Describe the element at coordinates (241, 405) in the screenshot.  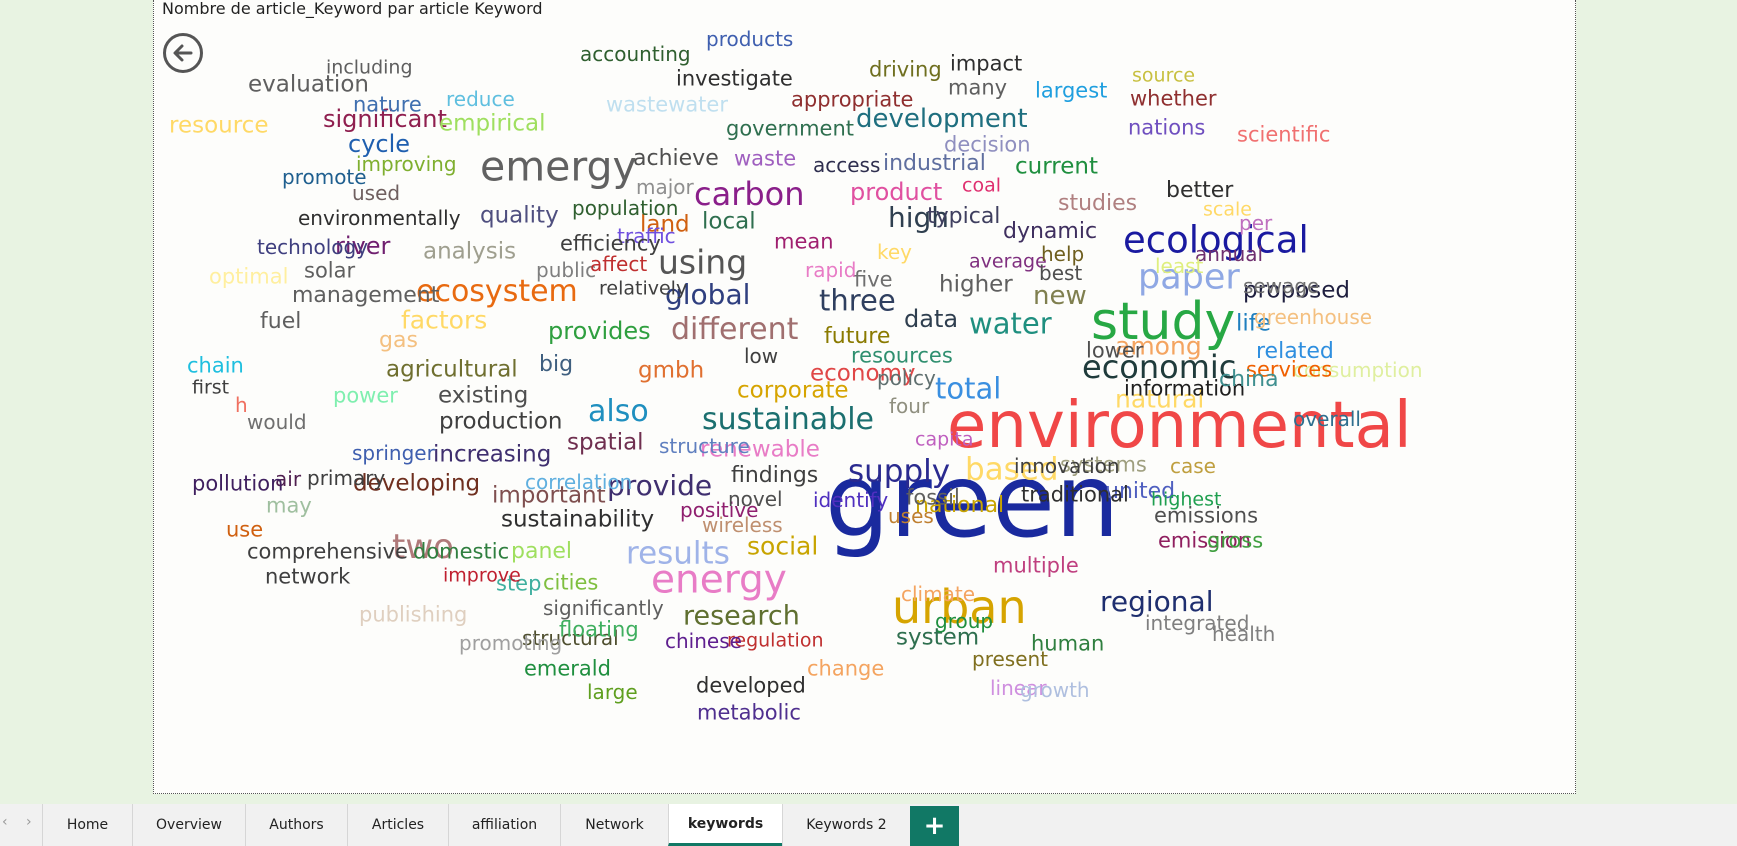
I see `word-h: h` at that location.